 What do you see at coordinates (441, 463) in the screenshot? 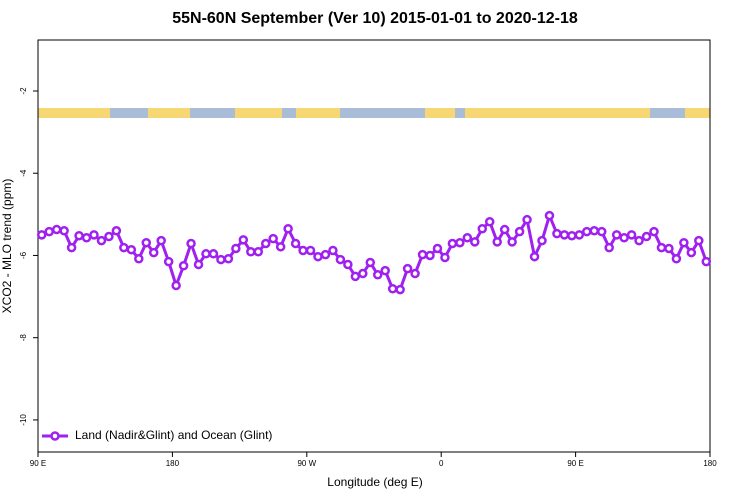
I see `x-tick-label: 0` at bounding box center [441, 463].